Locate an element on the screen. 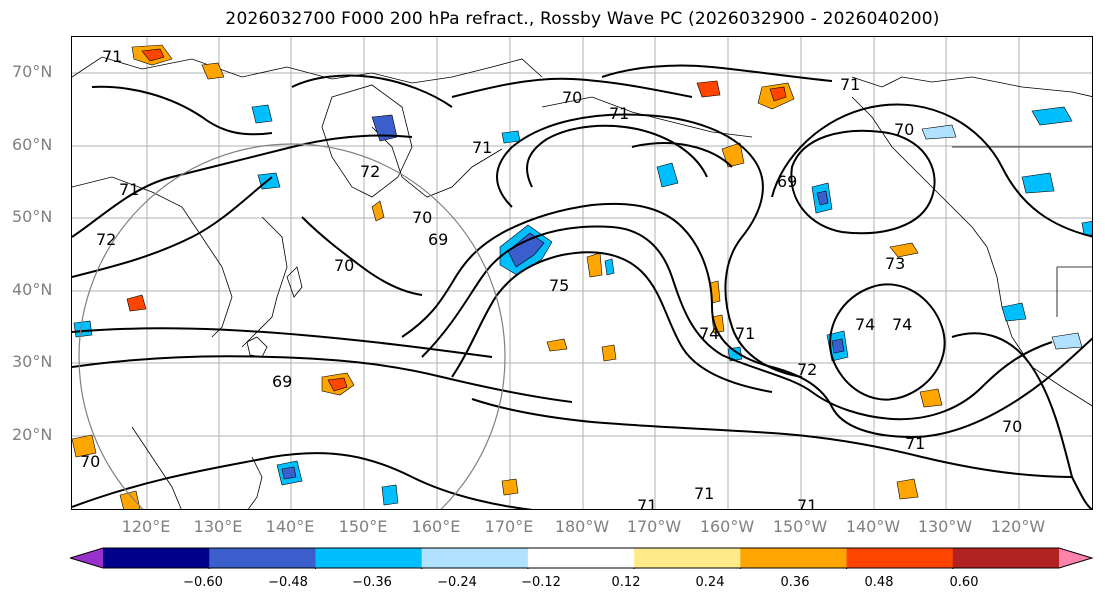 This screenshot has height=604, width=1105. colorbar-extend-high is located at coordinates (1075, 558).